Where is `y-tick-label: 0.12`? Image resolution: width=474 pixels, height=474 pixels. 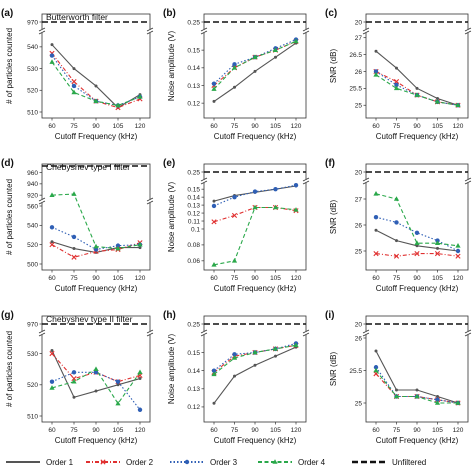
y-tick-label: 0.12 is located at coordinates (193, 103).